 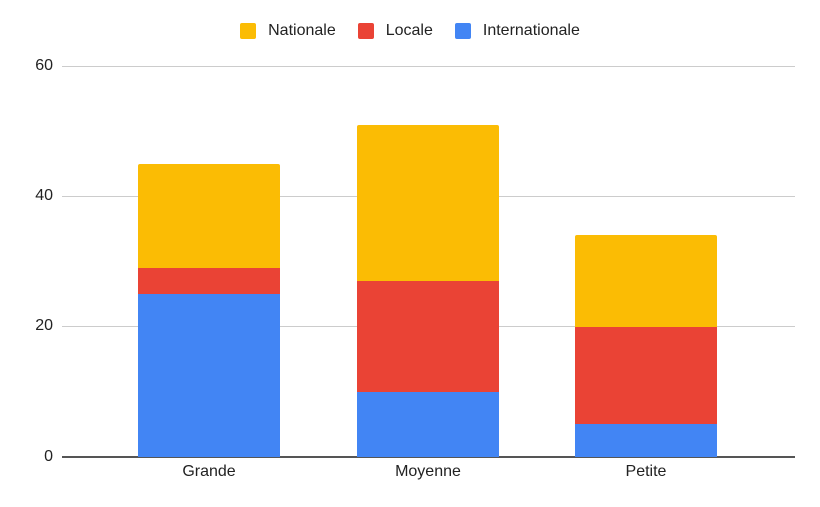 I want to click on legend-item-nationale: Nationale, so click(x=288, y=31).